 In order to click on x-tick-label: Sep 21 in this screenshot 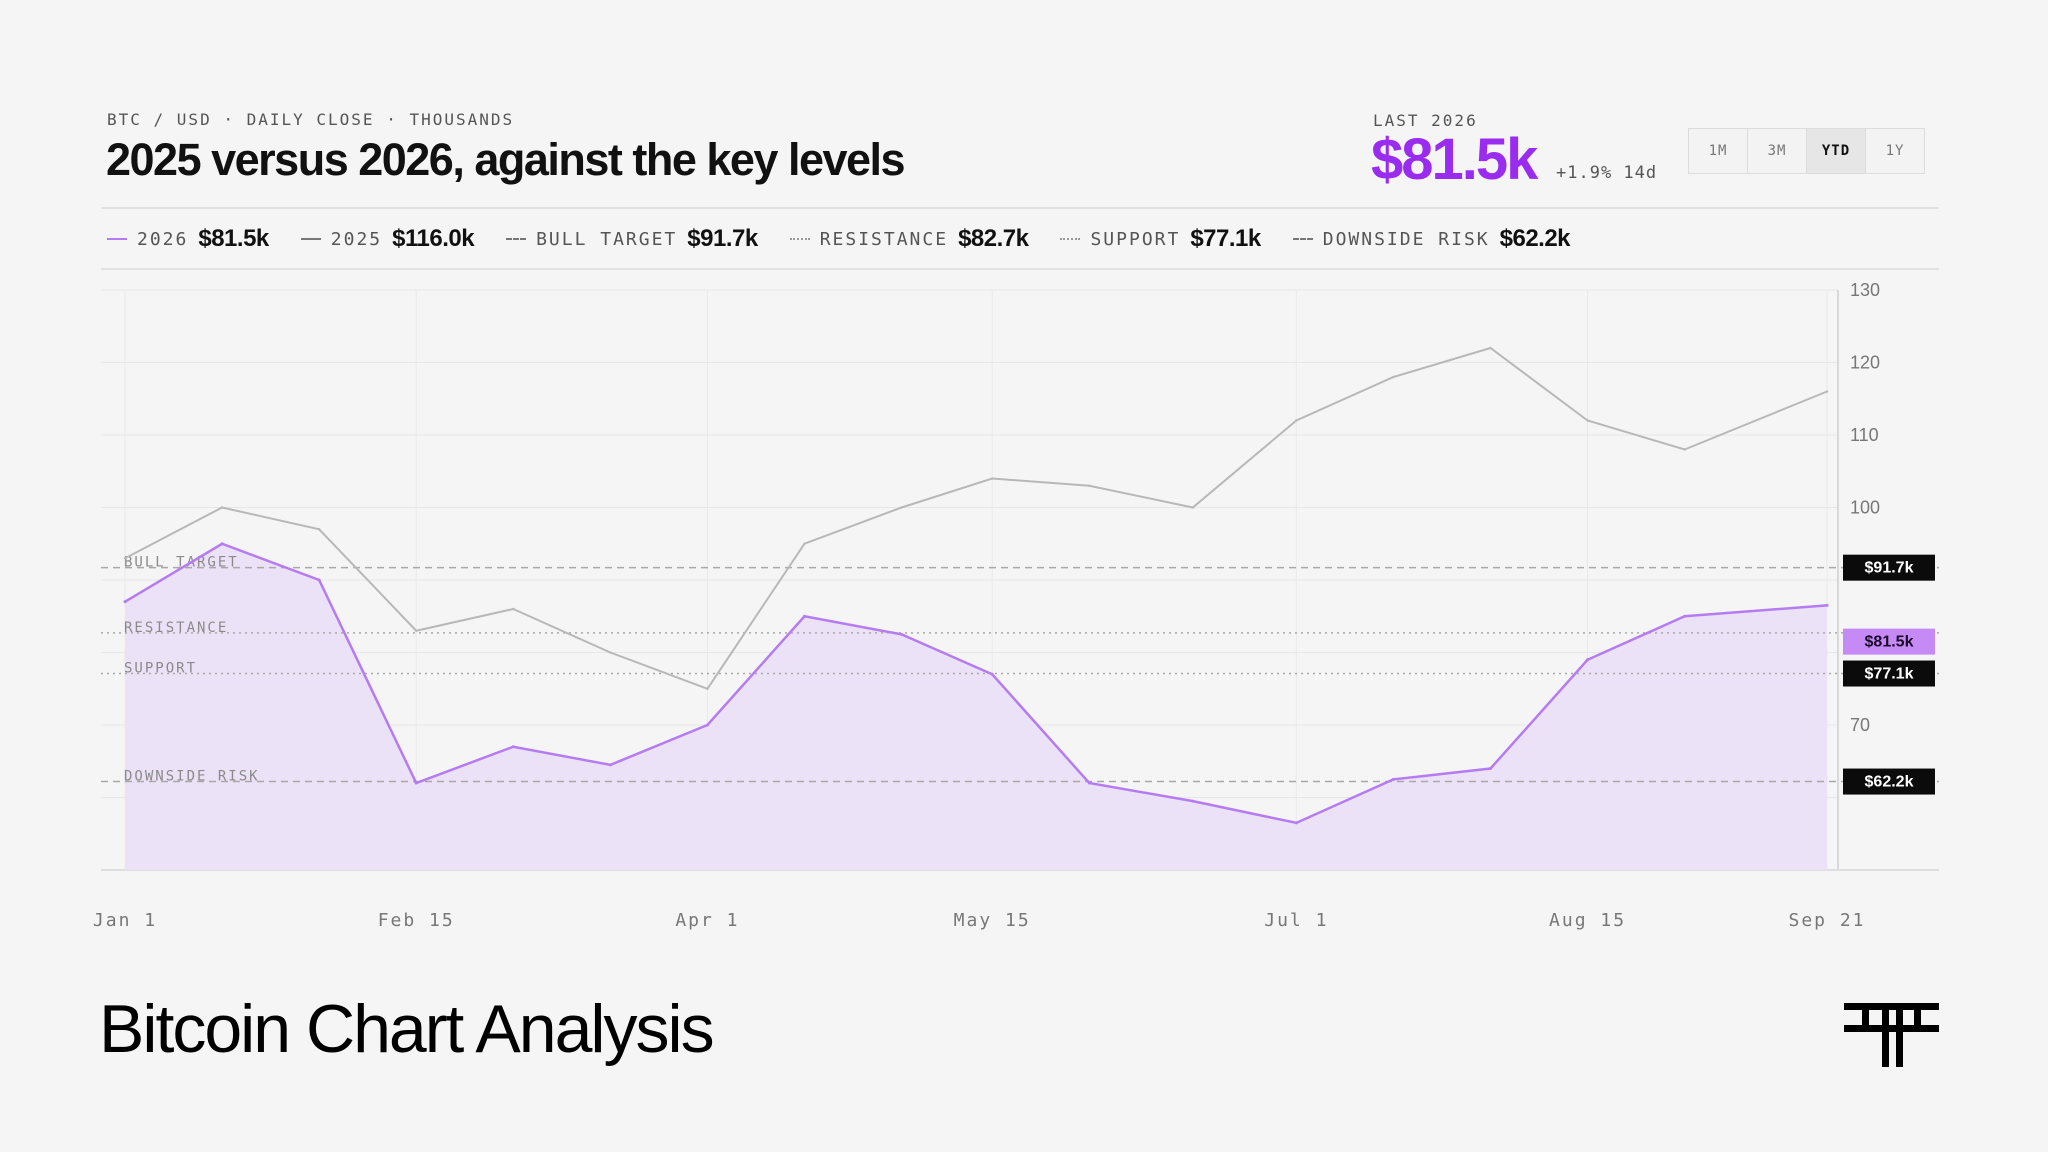, I will do `click(1826, 920)`.